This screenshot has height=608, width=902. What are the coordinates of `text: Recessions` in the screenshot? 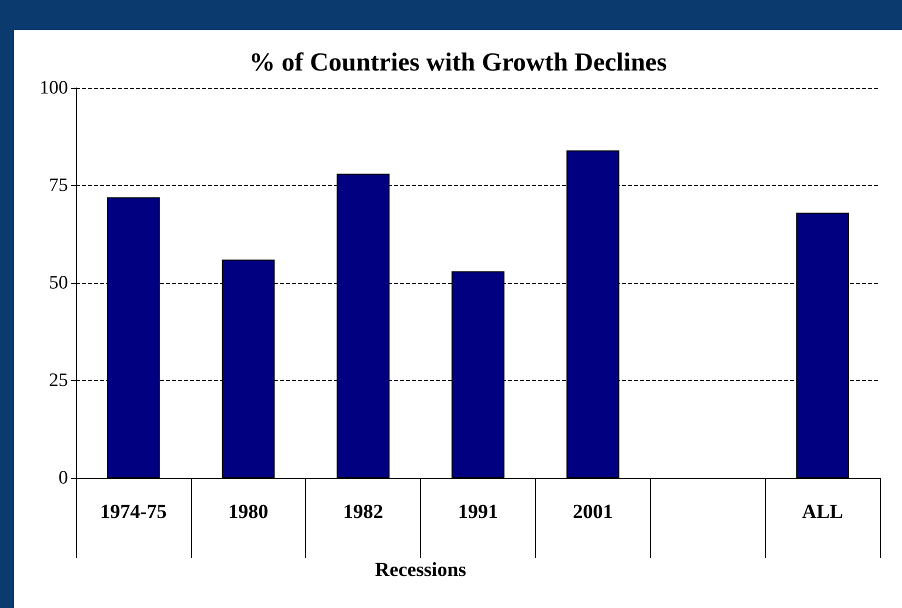 It's located at (420, 570).